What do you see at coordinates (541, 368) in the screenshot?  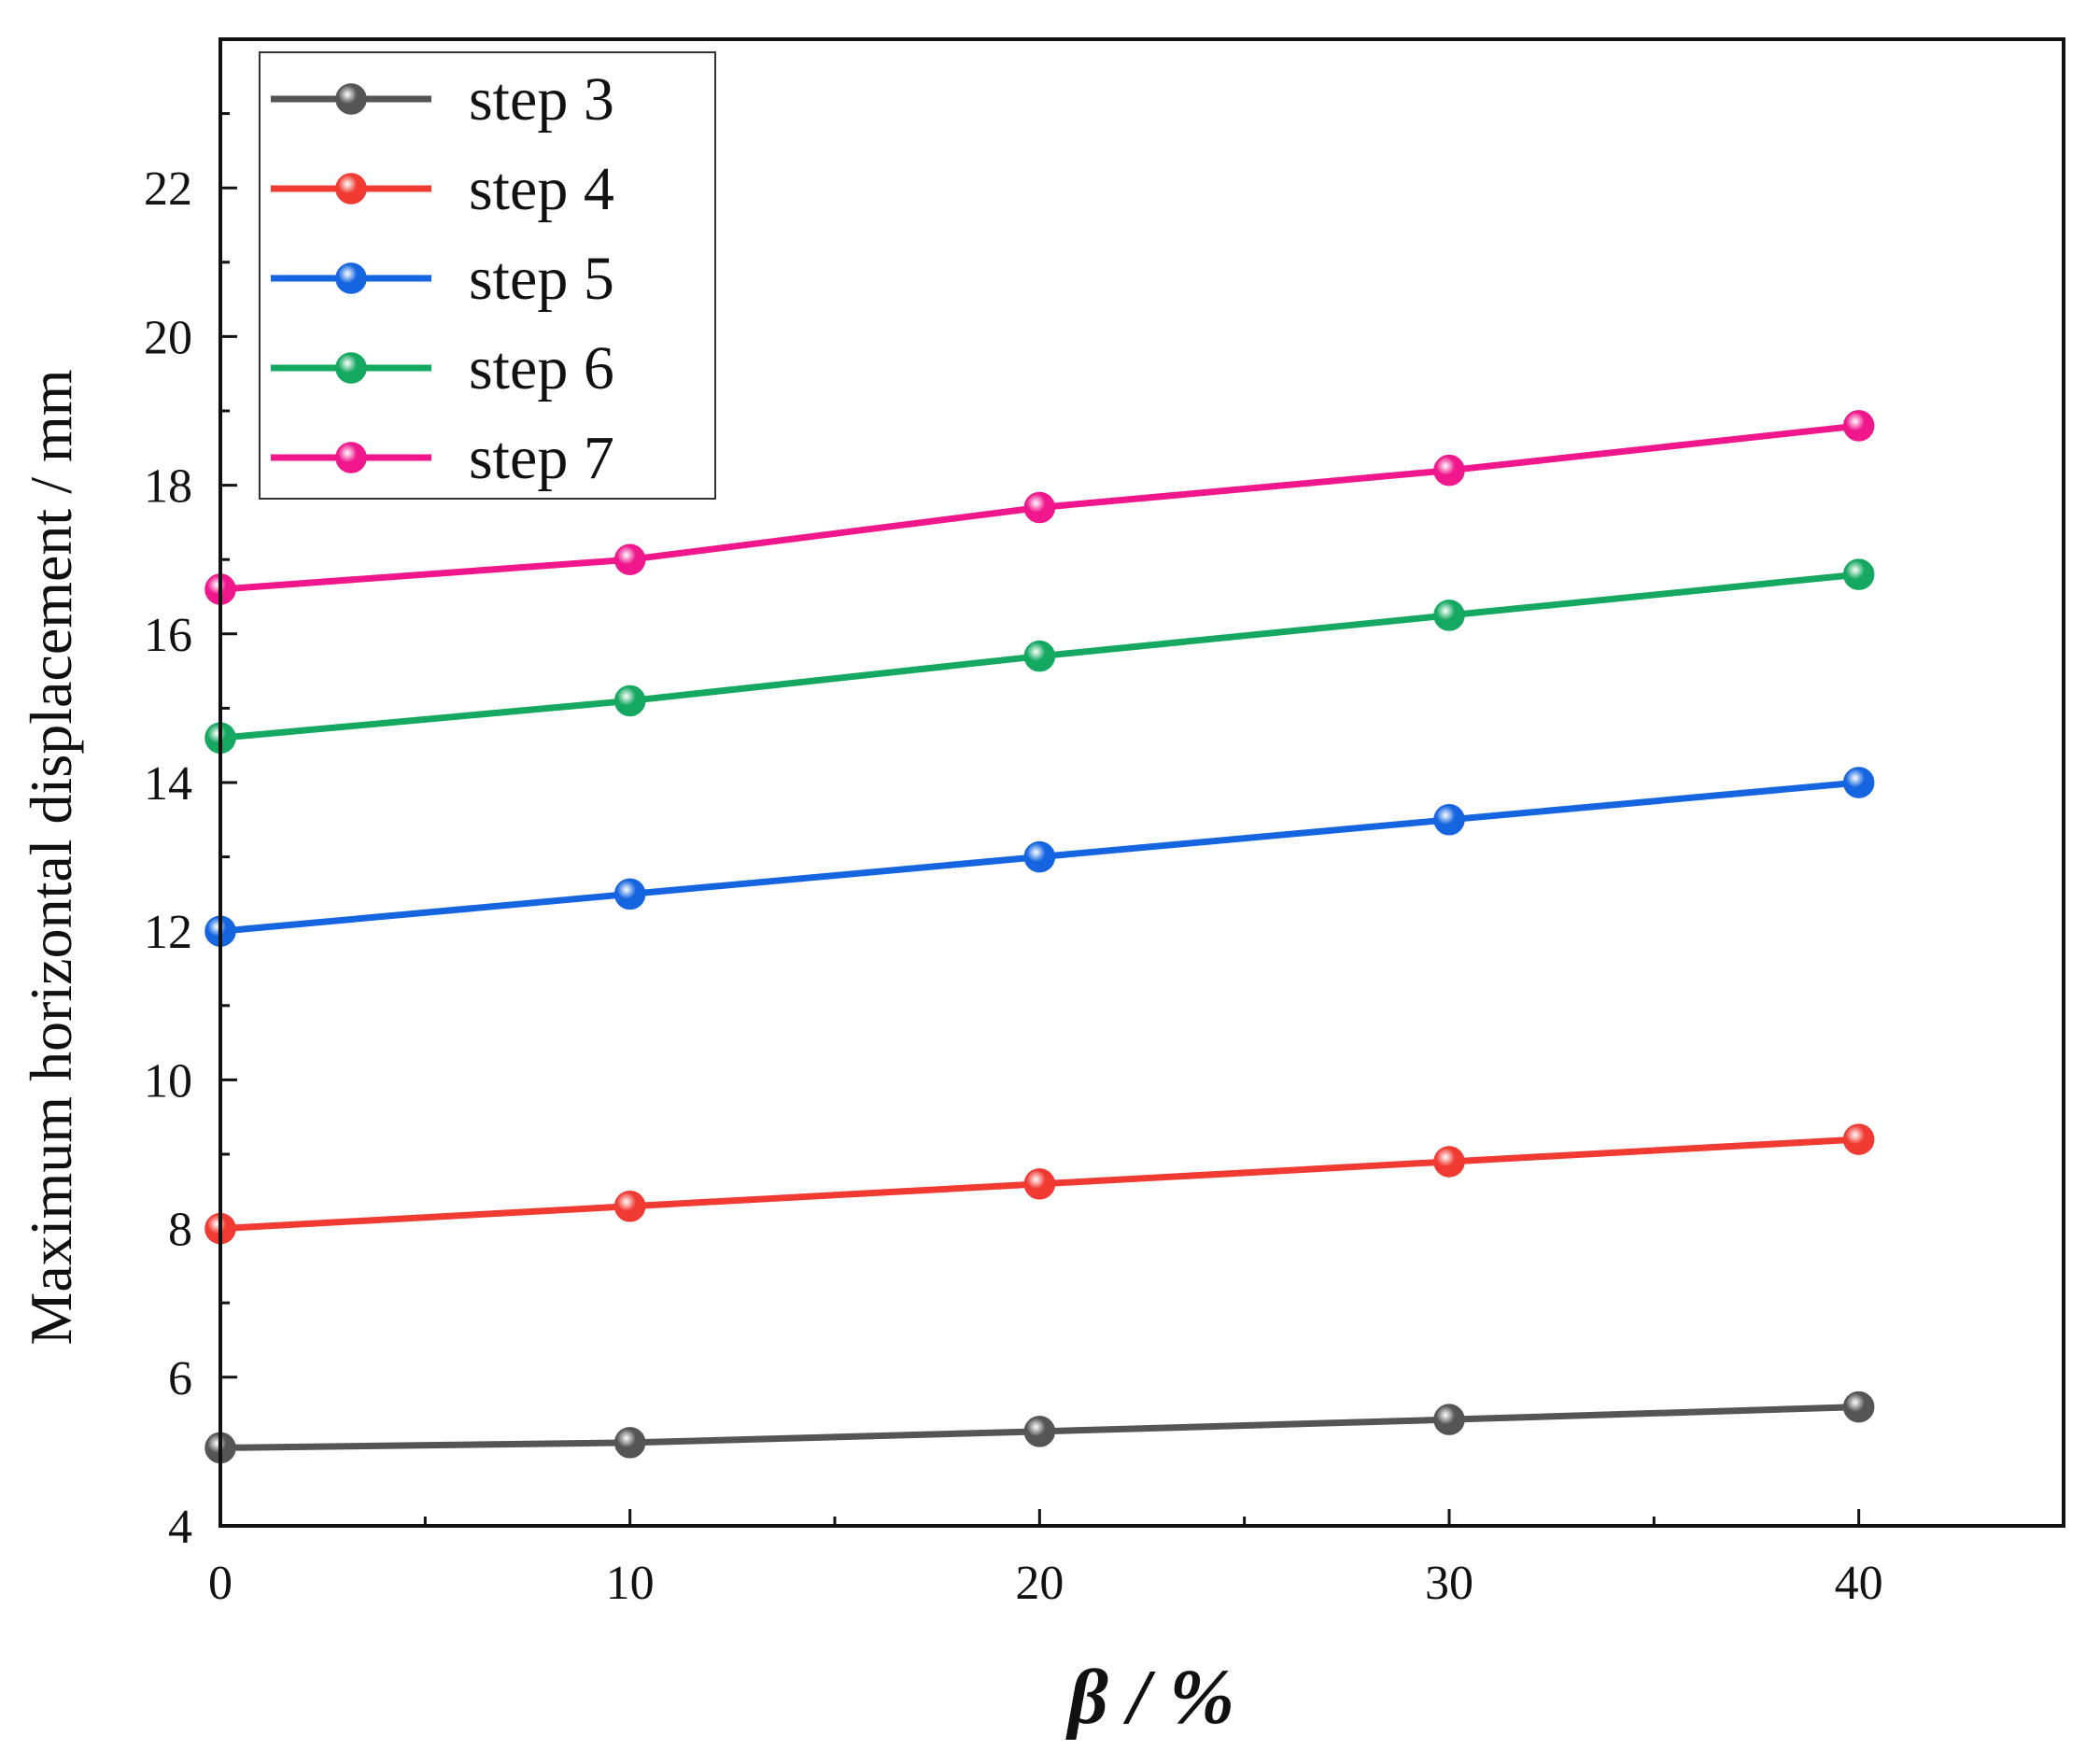 I see `legend-label: step 6` at bounding box center [541, 368].